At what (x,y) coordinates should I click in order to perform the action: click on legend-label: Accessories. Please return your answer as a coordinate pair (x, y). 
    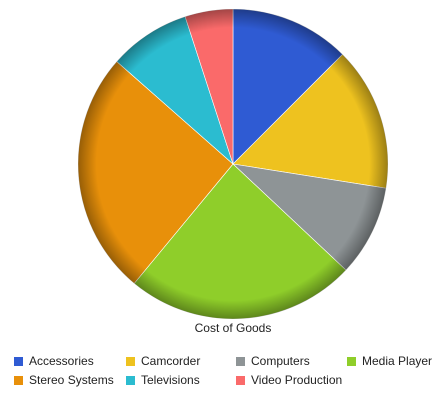
    Looking at the image, I should click on (61, 361).